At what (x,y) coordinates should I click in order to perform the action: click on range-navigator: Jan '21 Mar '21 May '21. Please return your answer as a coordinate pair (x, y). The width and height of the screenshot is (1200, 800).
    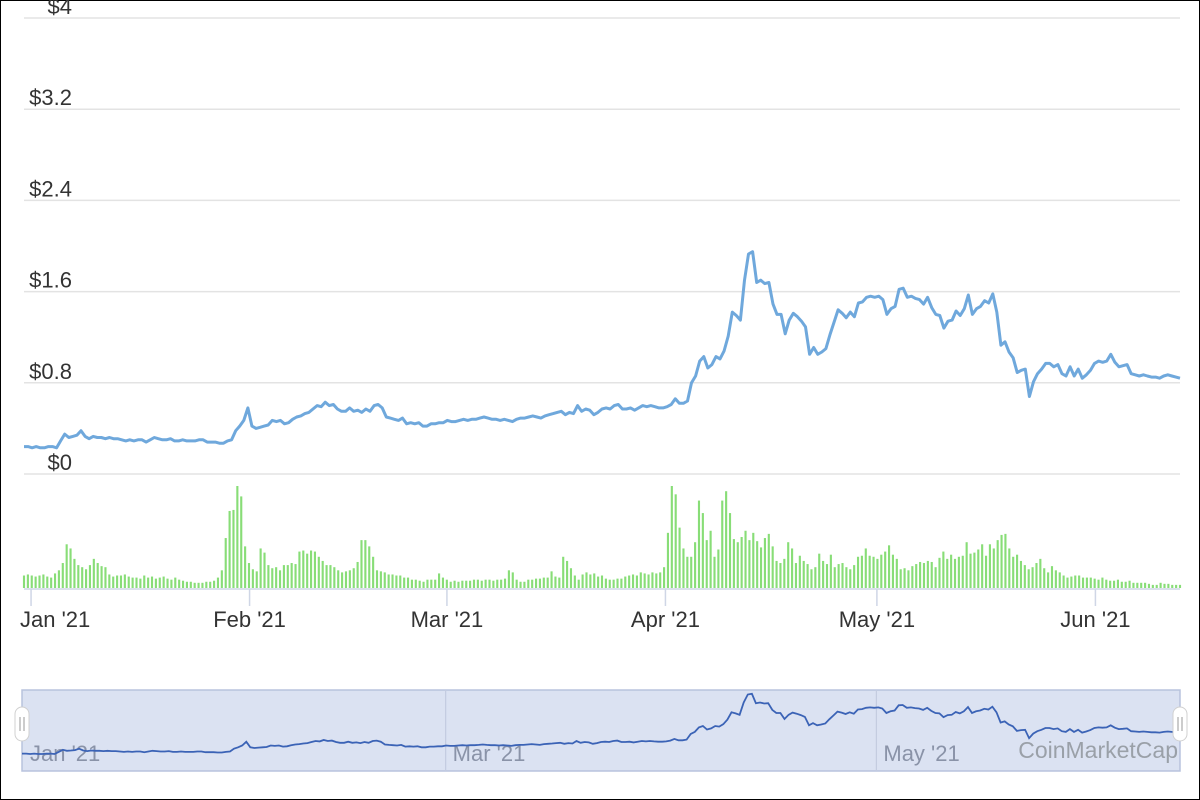
    Looking at the image, I should click on (601, 730).